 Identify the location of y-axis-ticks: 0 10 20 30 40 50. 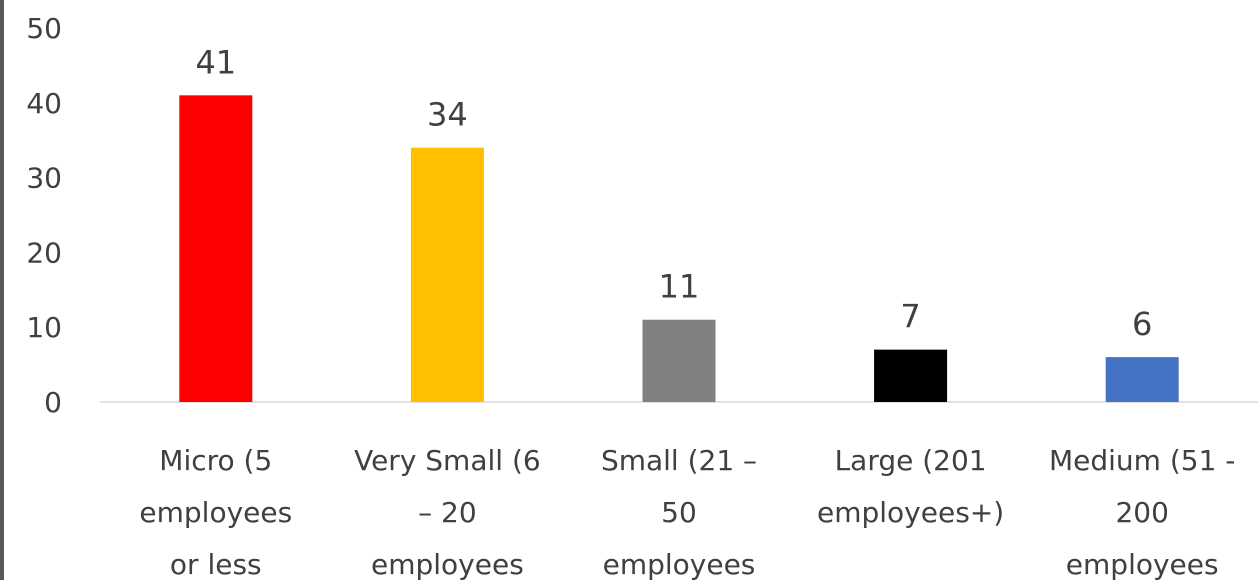
(44, 215).